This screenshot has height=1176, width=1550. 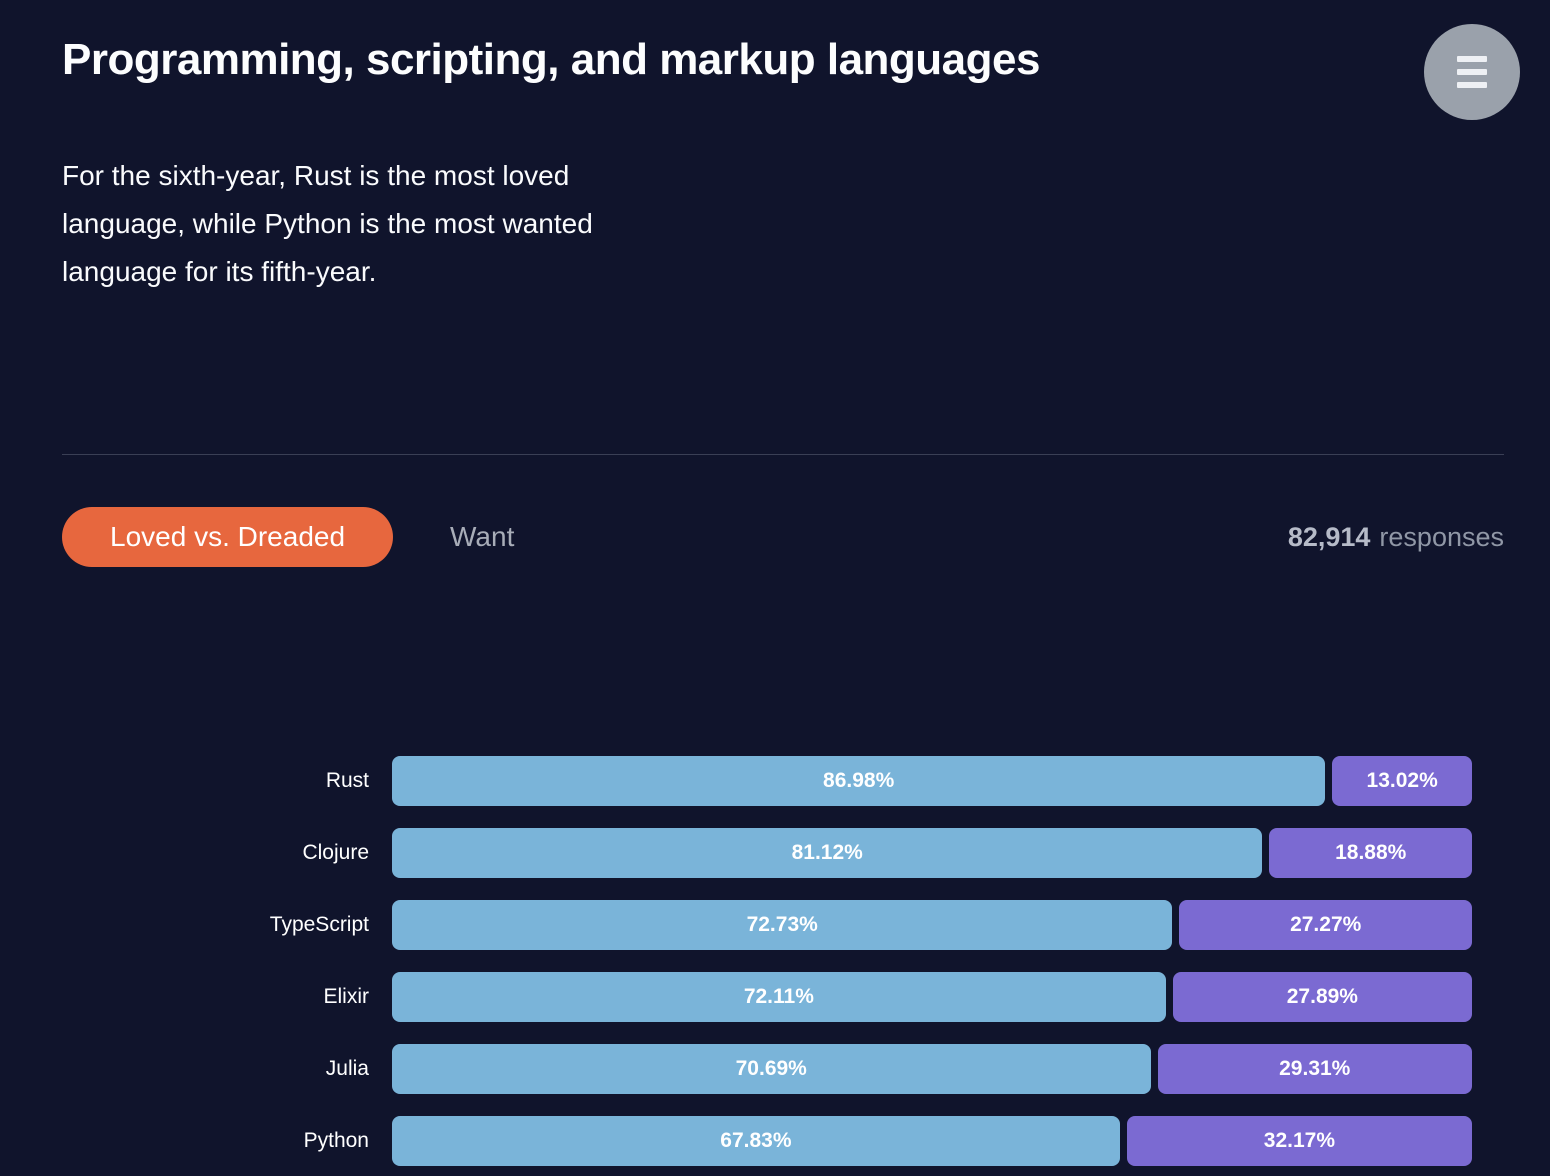 I want to click on bar-track: 86.98% 13.02%, so click(x=932, y=781).